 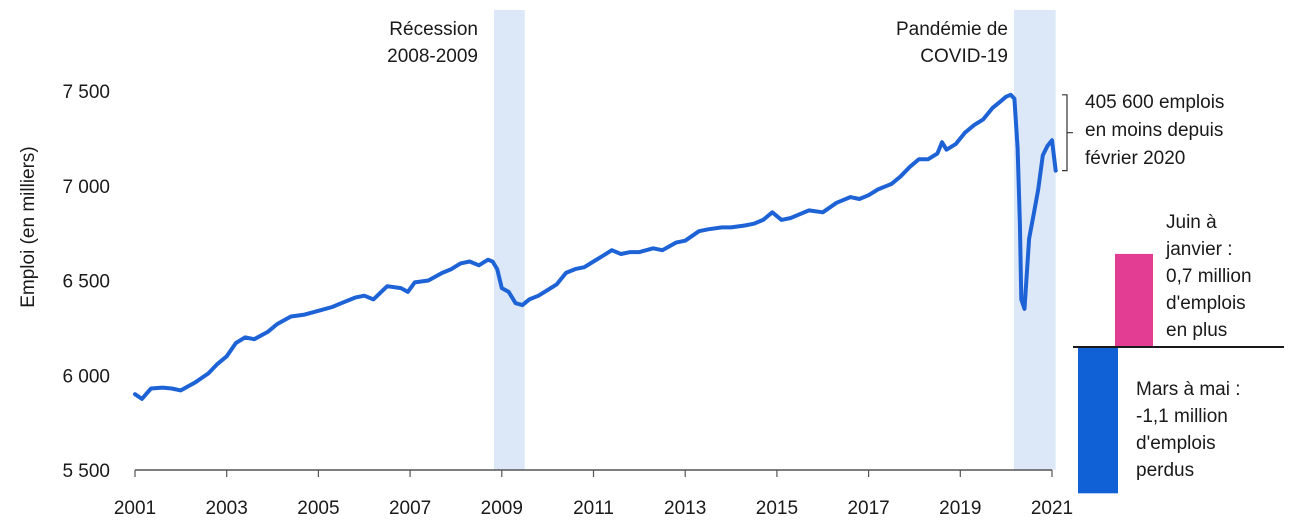 What do you see at coordinates (86, 376) in the screenshot?
I see `y-tick-label: 6 000` at bounding box center [86, 376].